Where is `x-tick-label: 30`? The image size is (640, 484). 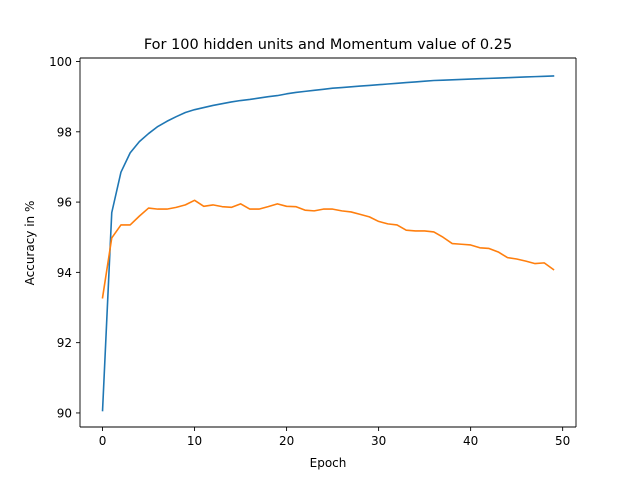
x-tick-label: 30 is located at coordinates (378, 441).